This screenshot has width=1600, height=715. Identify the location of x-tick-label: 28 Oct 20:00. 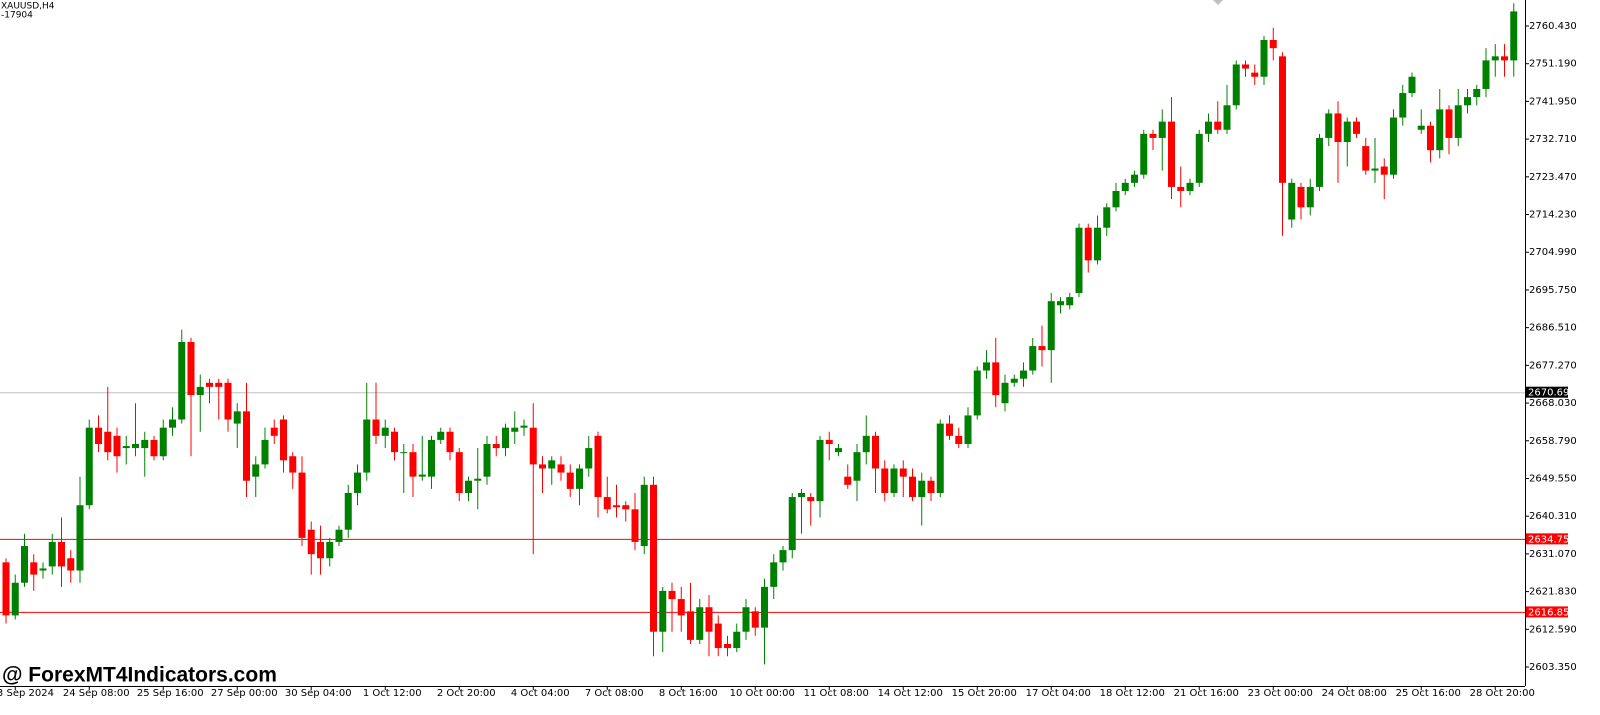
(1502, 693).